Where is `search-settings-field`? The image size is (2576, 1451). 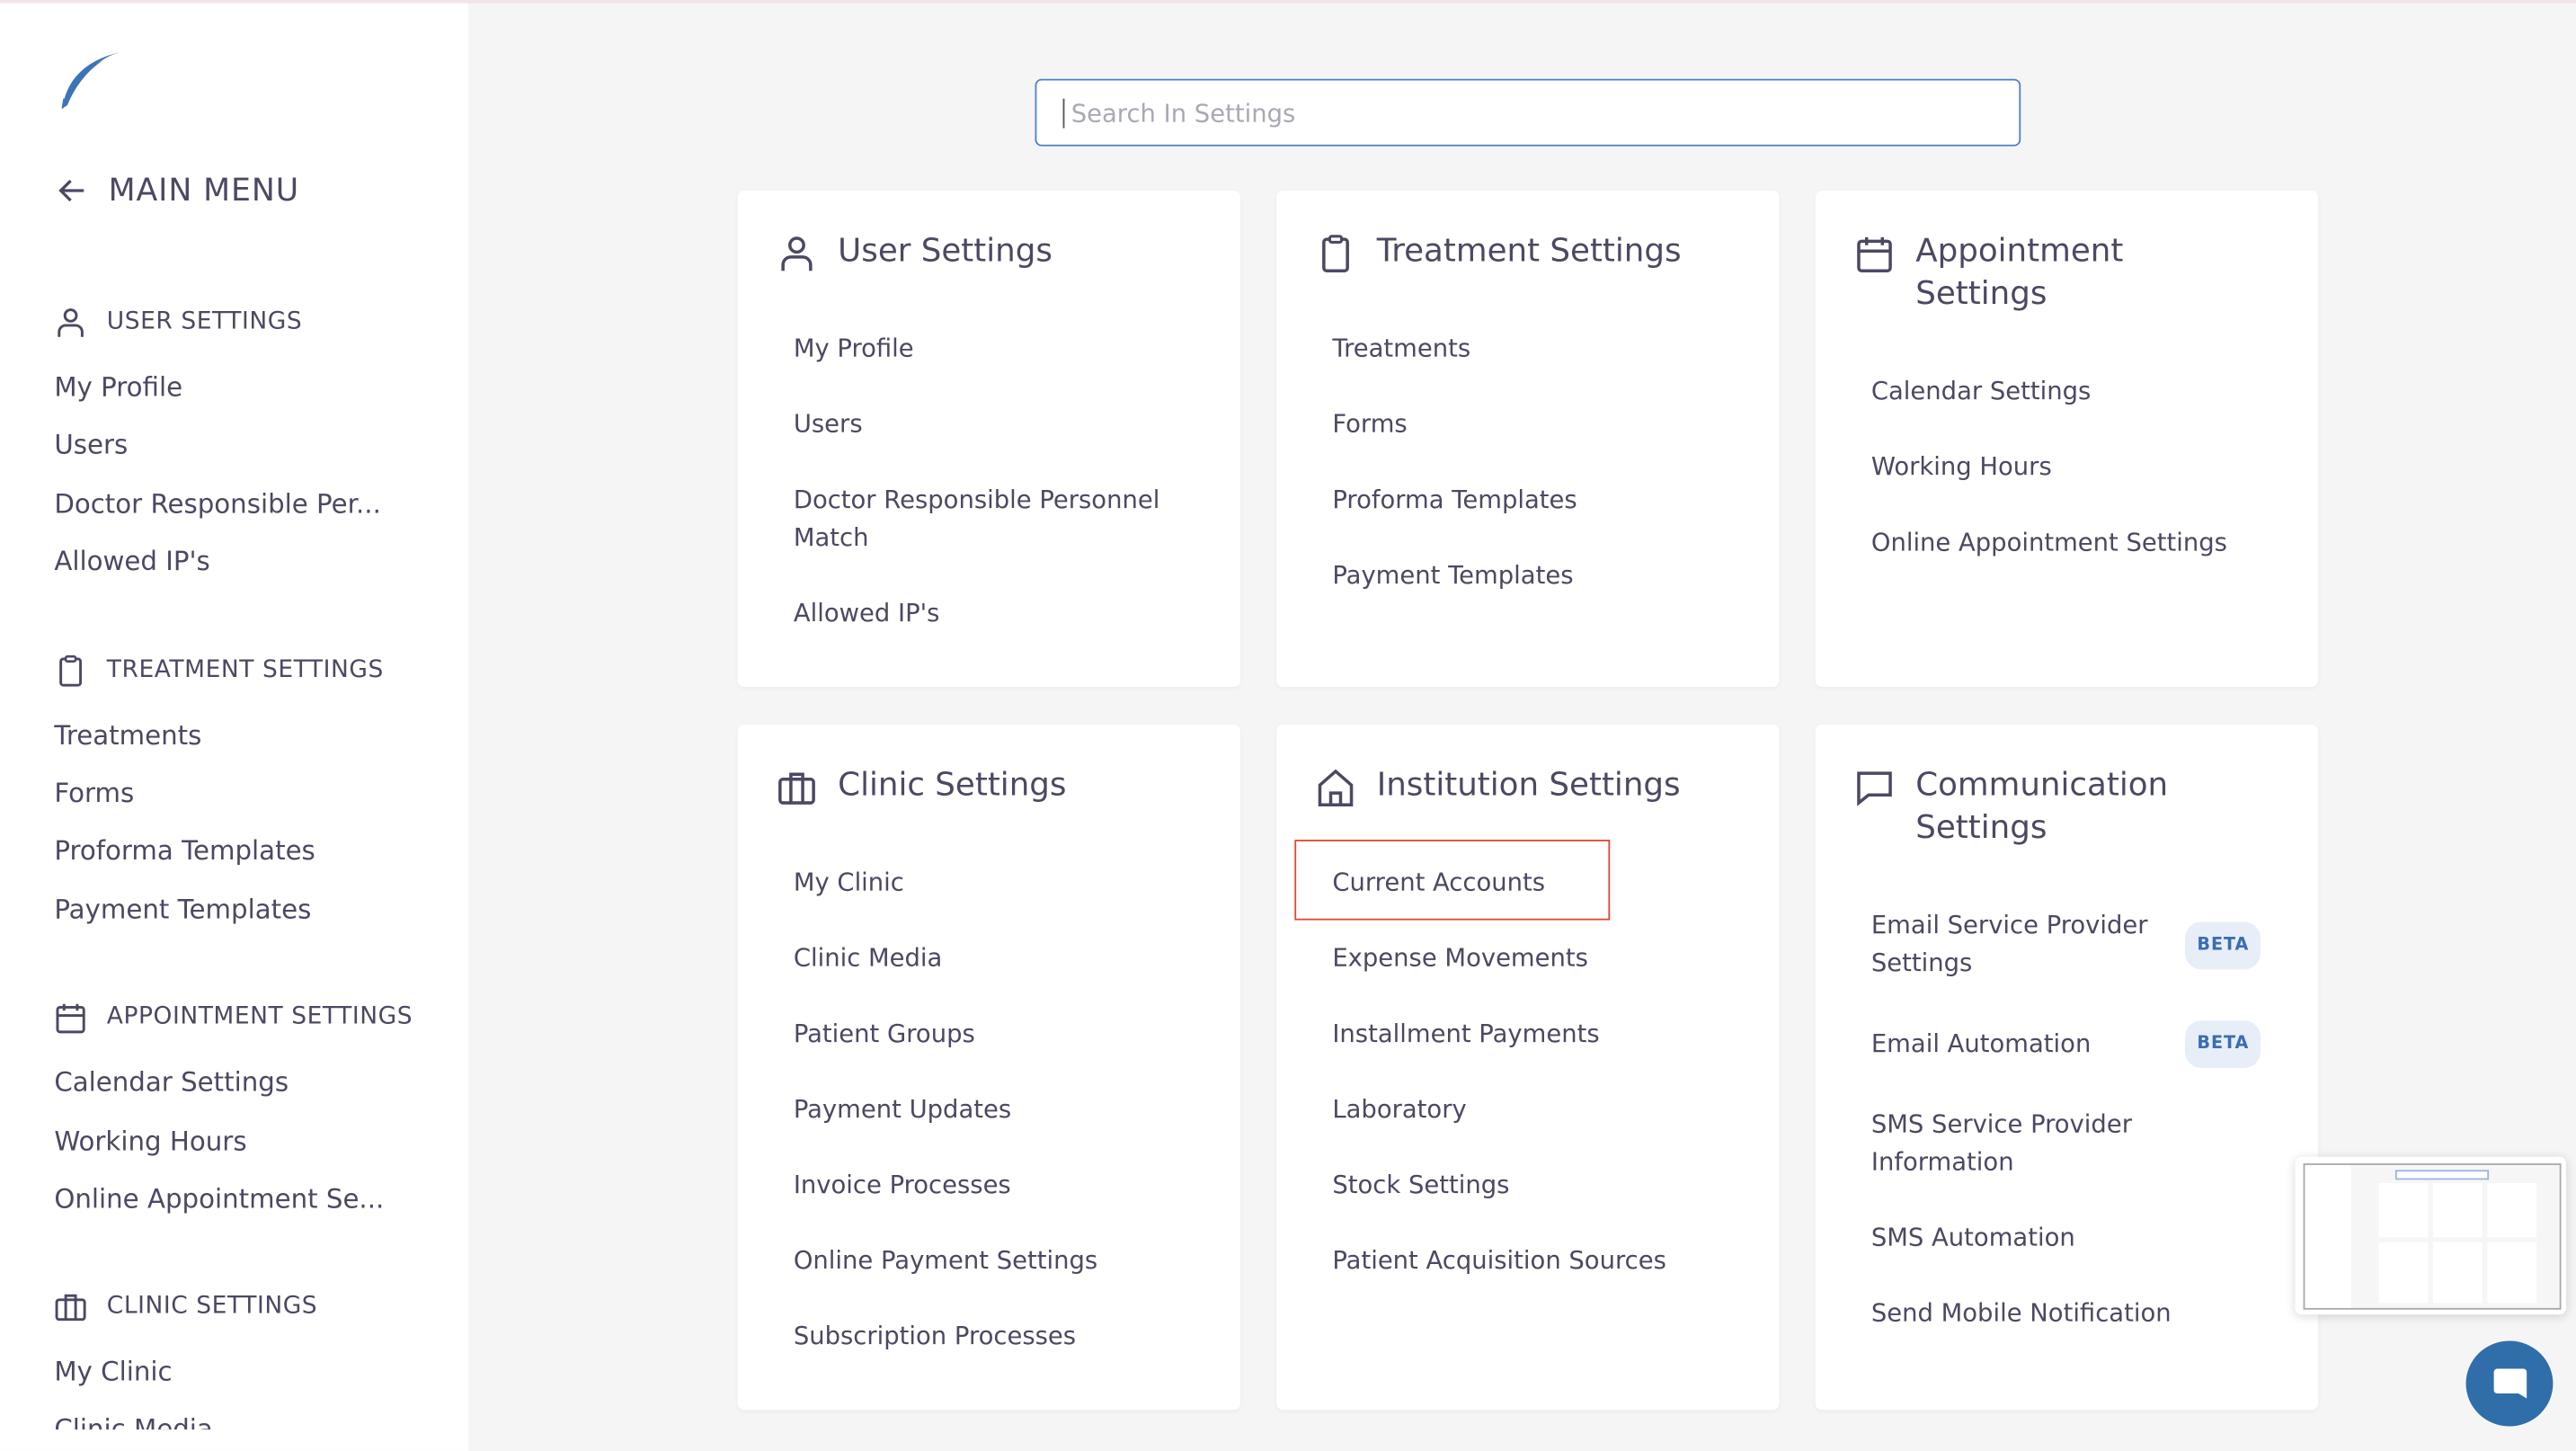
search-settings-field is located at coordinates (1528, 112).